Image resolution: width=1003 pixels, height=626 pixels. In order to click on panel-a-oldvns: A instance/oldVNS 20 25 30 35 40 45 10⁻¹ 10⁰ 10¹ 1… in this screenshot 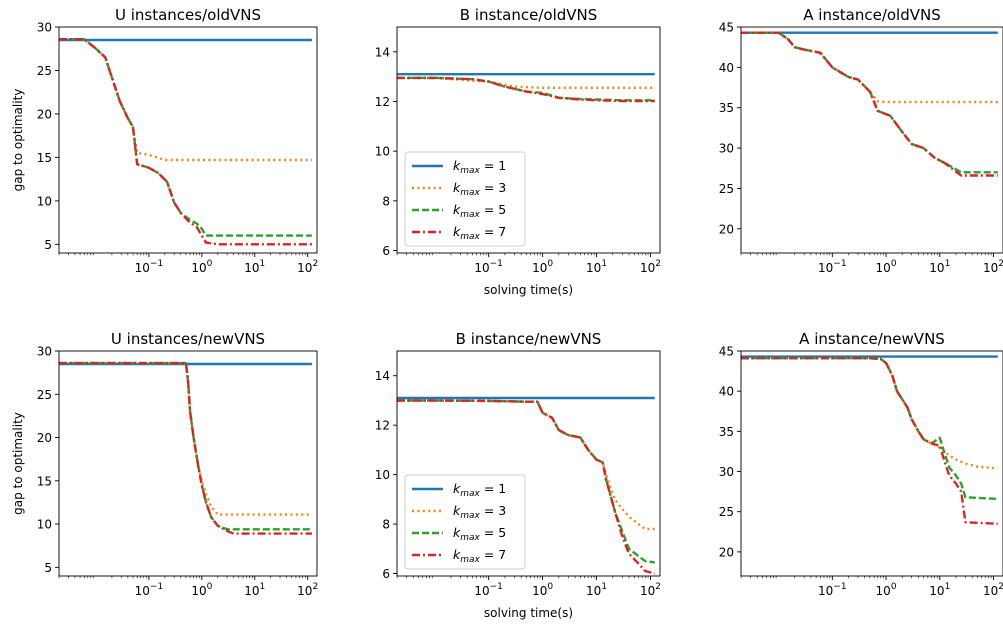, I will do `click(861, 140)`.